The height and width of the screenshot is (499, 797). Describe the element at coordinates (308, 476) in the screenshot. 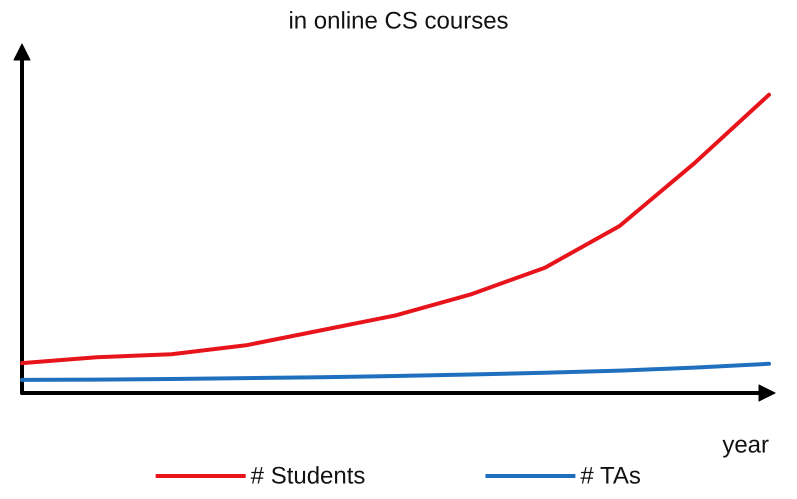

I see `legend-label: # Students` at that location.